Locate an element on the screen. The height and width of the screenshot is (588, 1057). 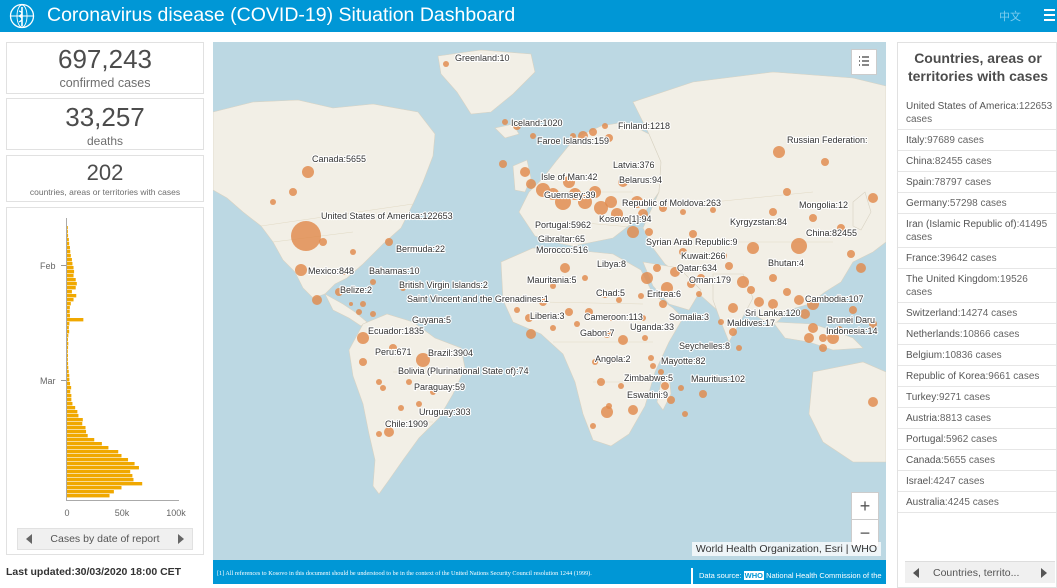
chevron-left-icon is located at coordinates (29, 539).